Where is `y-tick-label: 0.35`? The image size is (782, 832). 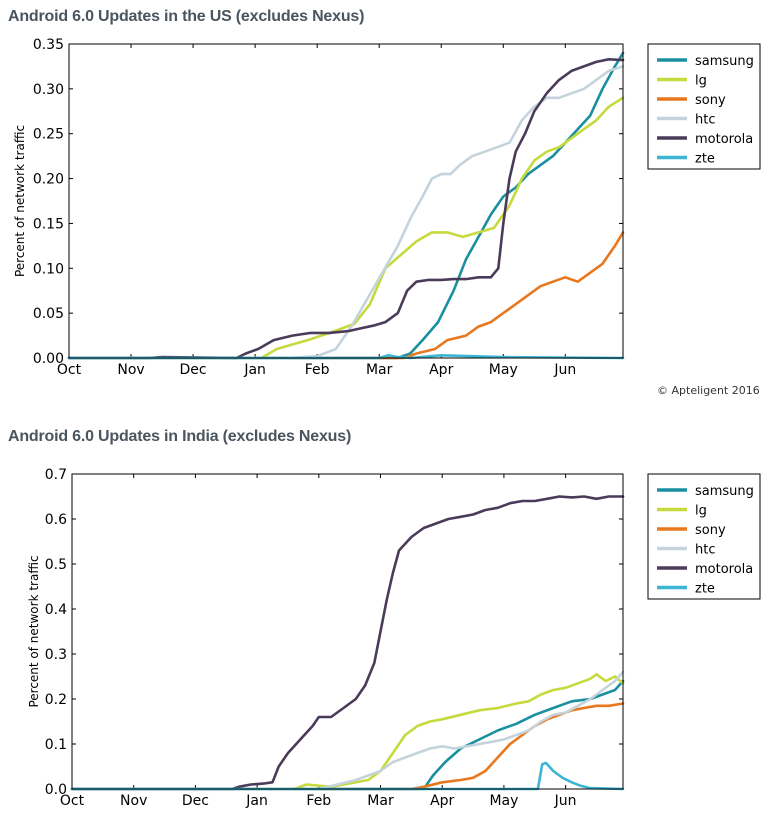
y-tick-label: 0.35 is located at coordinates (48, 45).